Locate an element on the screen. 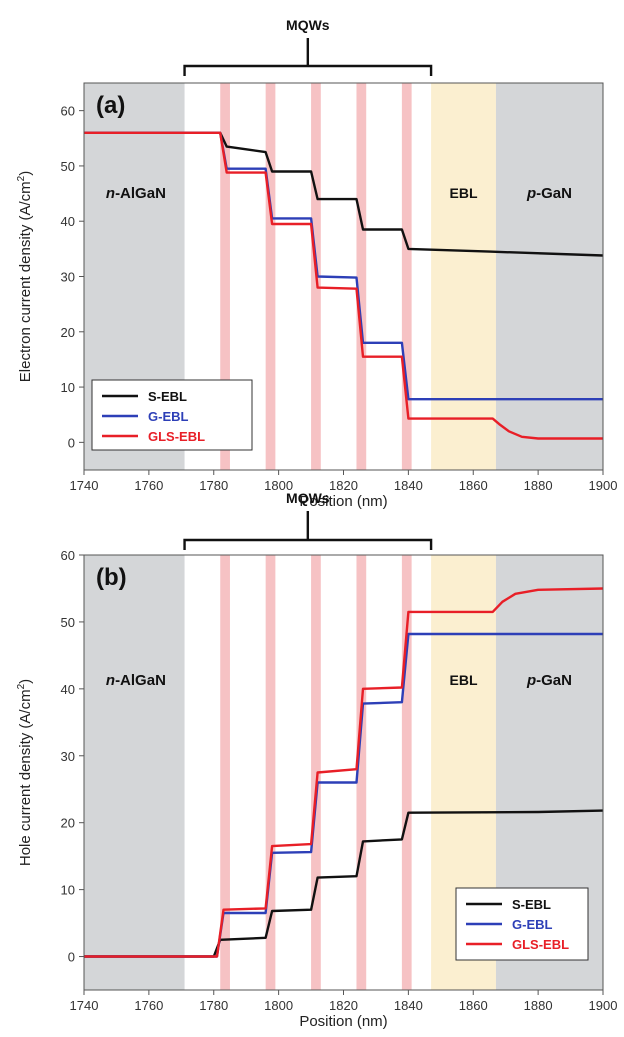 Image resolution: width=624 pixels, height=1037 pixels. region-n-algan is located at coordinates (134, 772).